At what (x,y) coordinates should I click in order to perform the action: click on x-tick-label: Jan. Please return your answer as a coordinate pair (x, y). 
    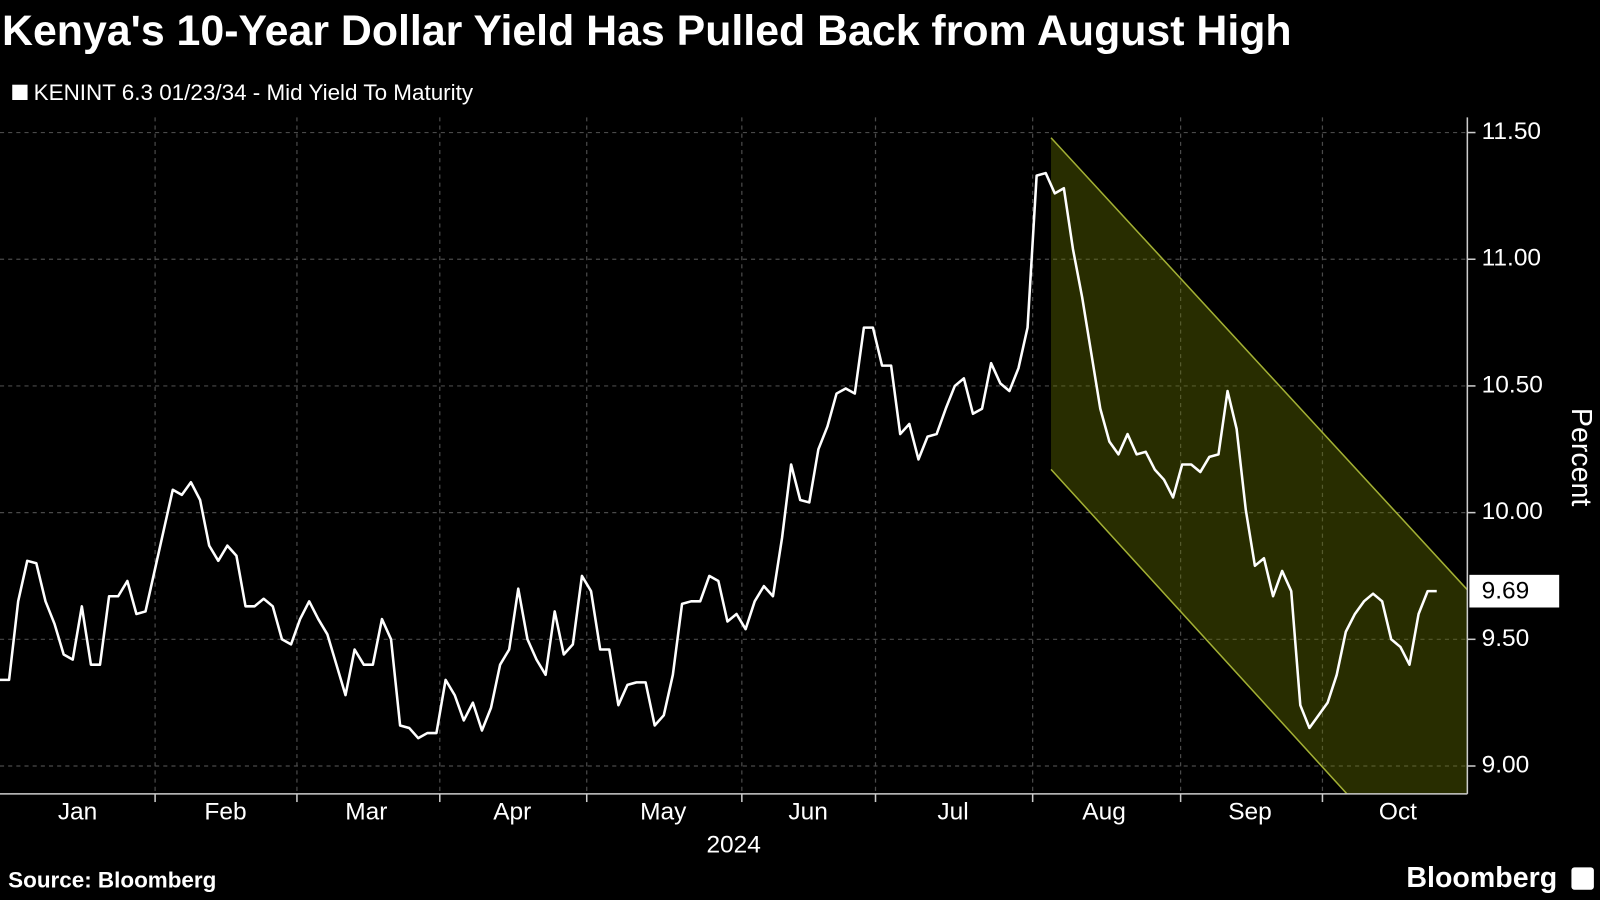
    Looking at the image, I should click on (77, 812).